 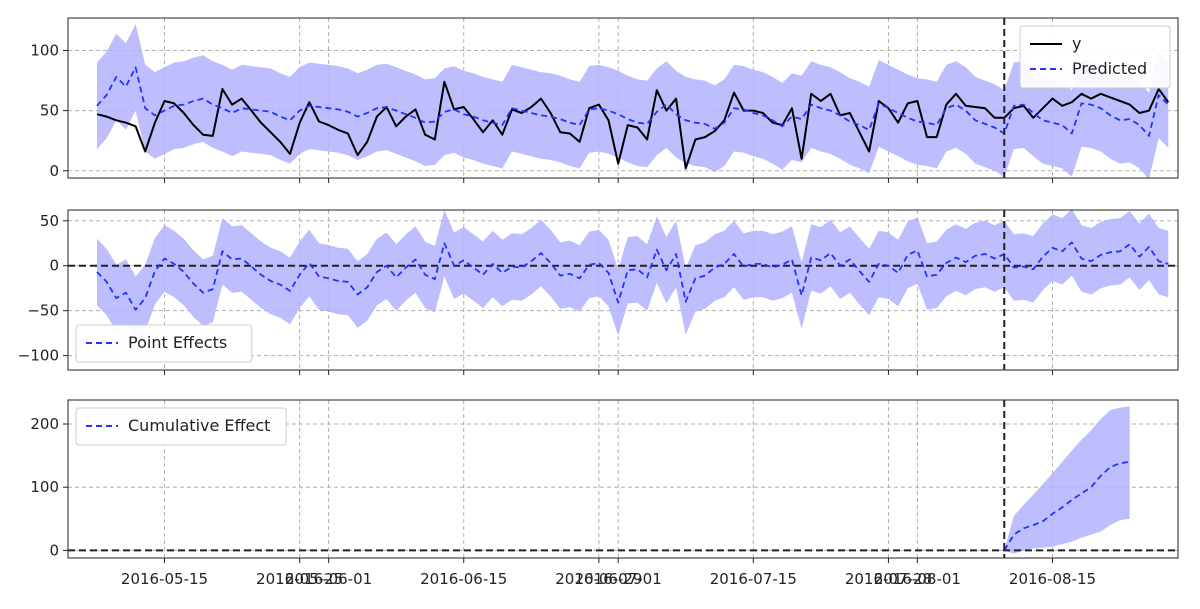 What do you see at coordinates (1109, 68) in the screenshot?
I see `legend-label: Predicted` at bounding box center [1109, 68].